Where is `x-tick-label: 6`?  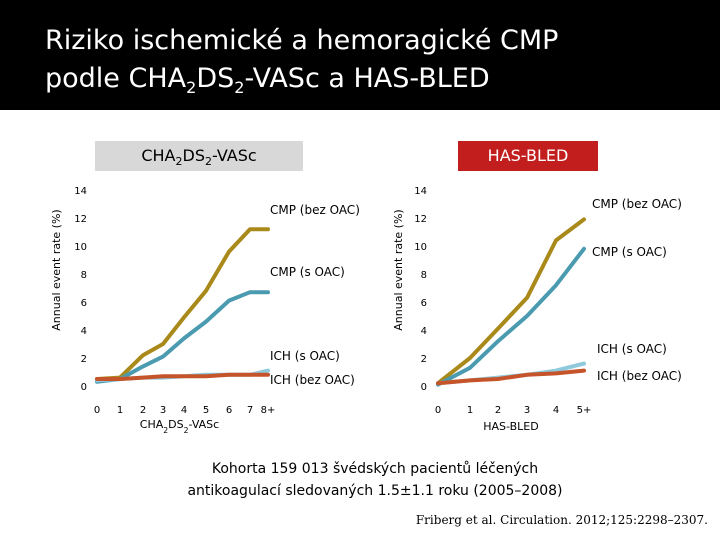
x-tick-label: 6 is located at coordinates (229, 410).